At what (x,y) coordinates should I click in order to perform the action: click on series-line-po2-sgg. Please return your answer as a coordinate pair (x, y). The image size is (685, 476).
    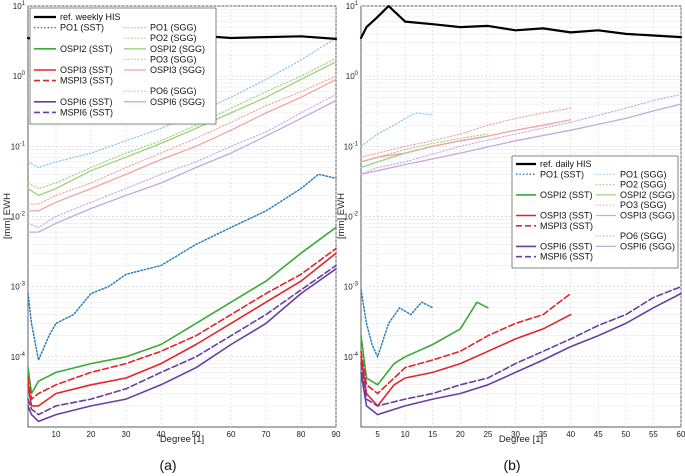
    Looking at the image, I should click on (182, 123).